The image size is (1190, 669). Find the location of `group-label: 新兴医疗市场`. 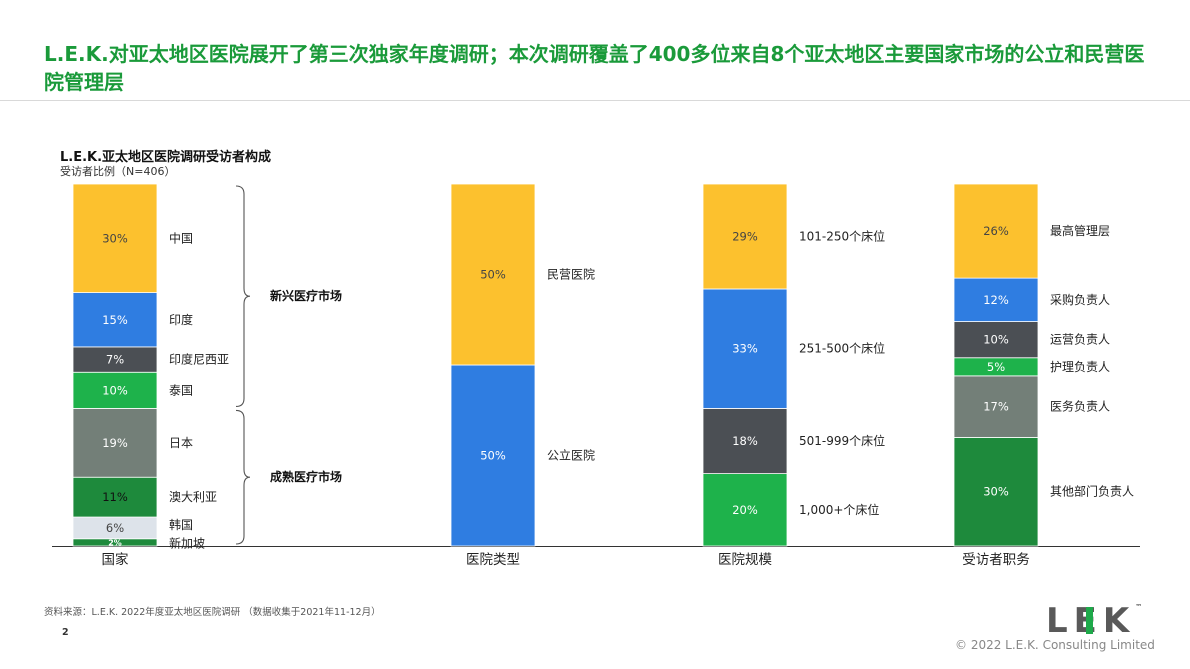

group-label: 新兴医疗市场 is located at coordinates (306, 295).